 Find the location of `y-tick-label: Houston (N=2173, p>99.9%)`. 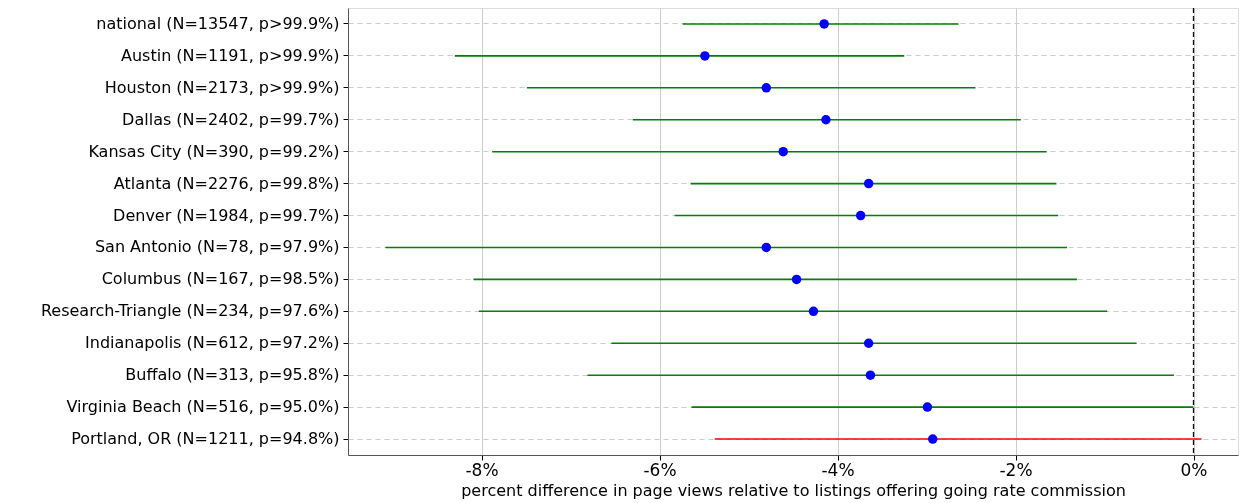

y-tick-label: Houston (N=2173, p>99.9%) is located at coordinates (222, 87).